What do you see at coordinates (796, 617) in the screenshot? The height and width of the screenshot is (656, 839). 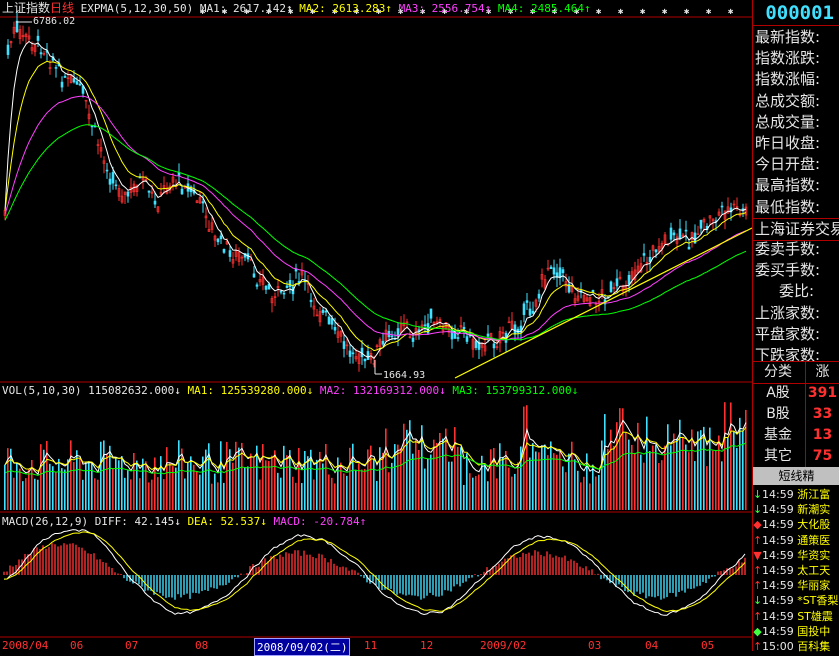 I see `ticker-item: ↑14:59 ST雄震` at bounding box center [796, 617].